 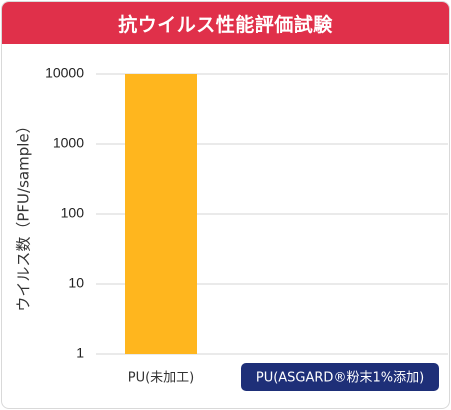 What do you see at coordinates (76, 283) in the screenshot?
I see `y-tick-label: 10` at bounding box center [76, 283].